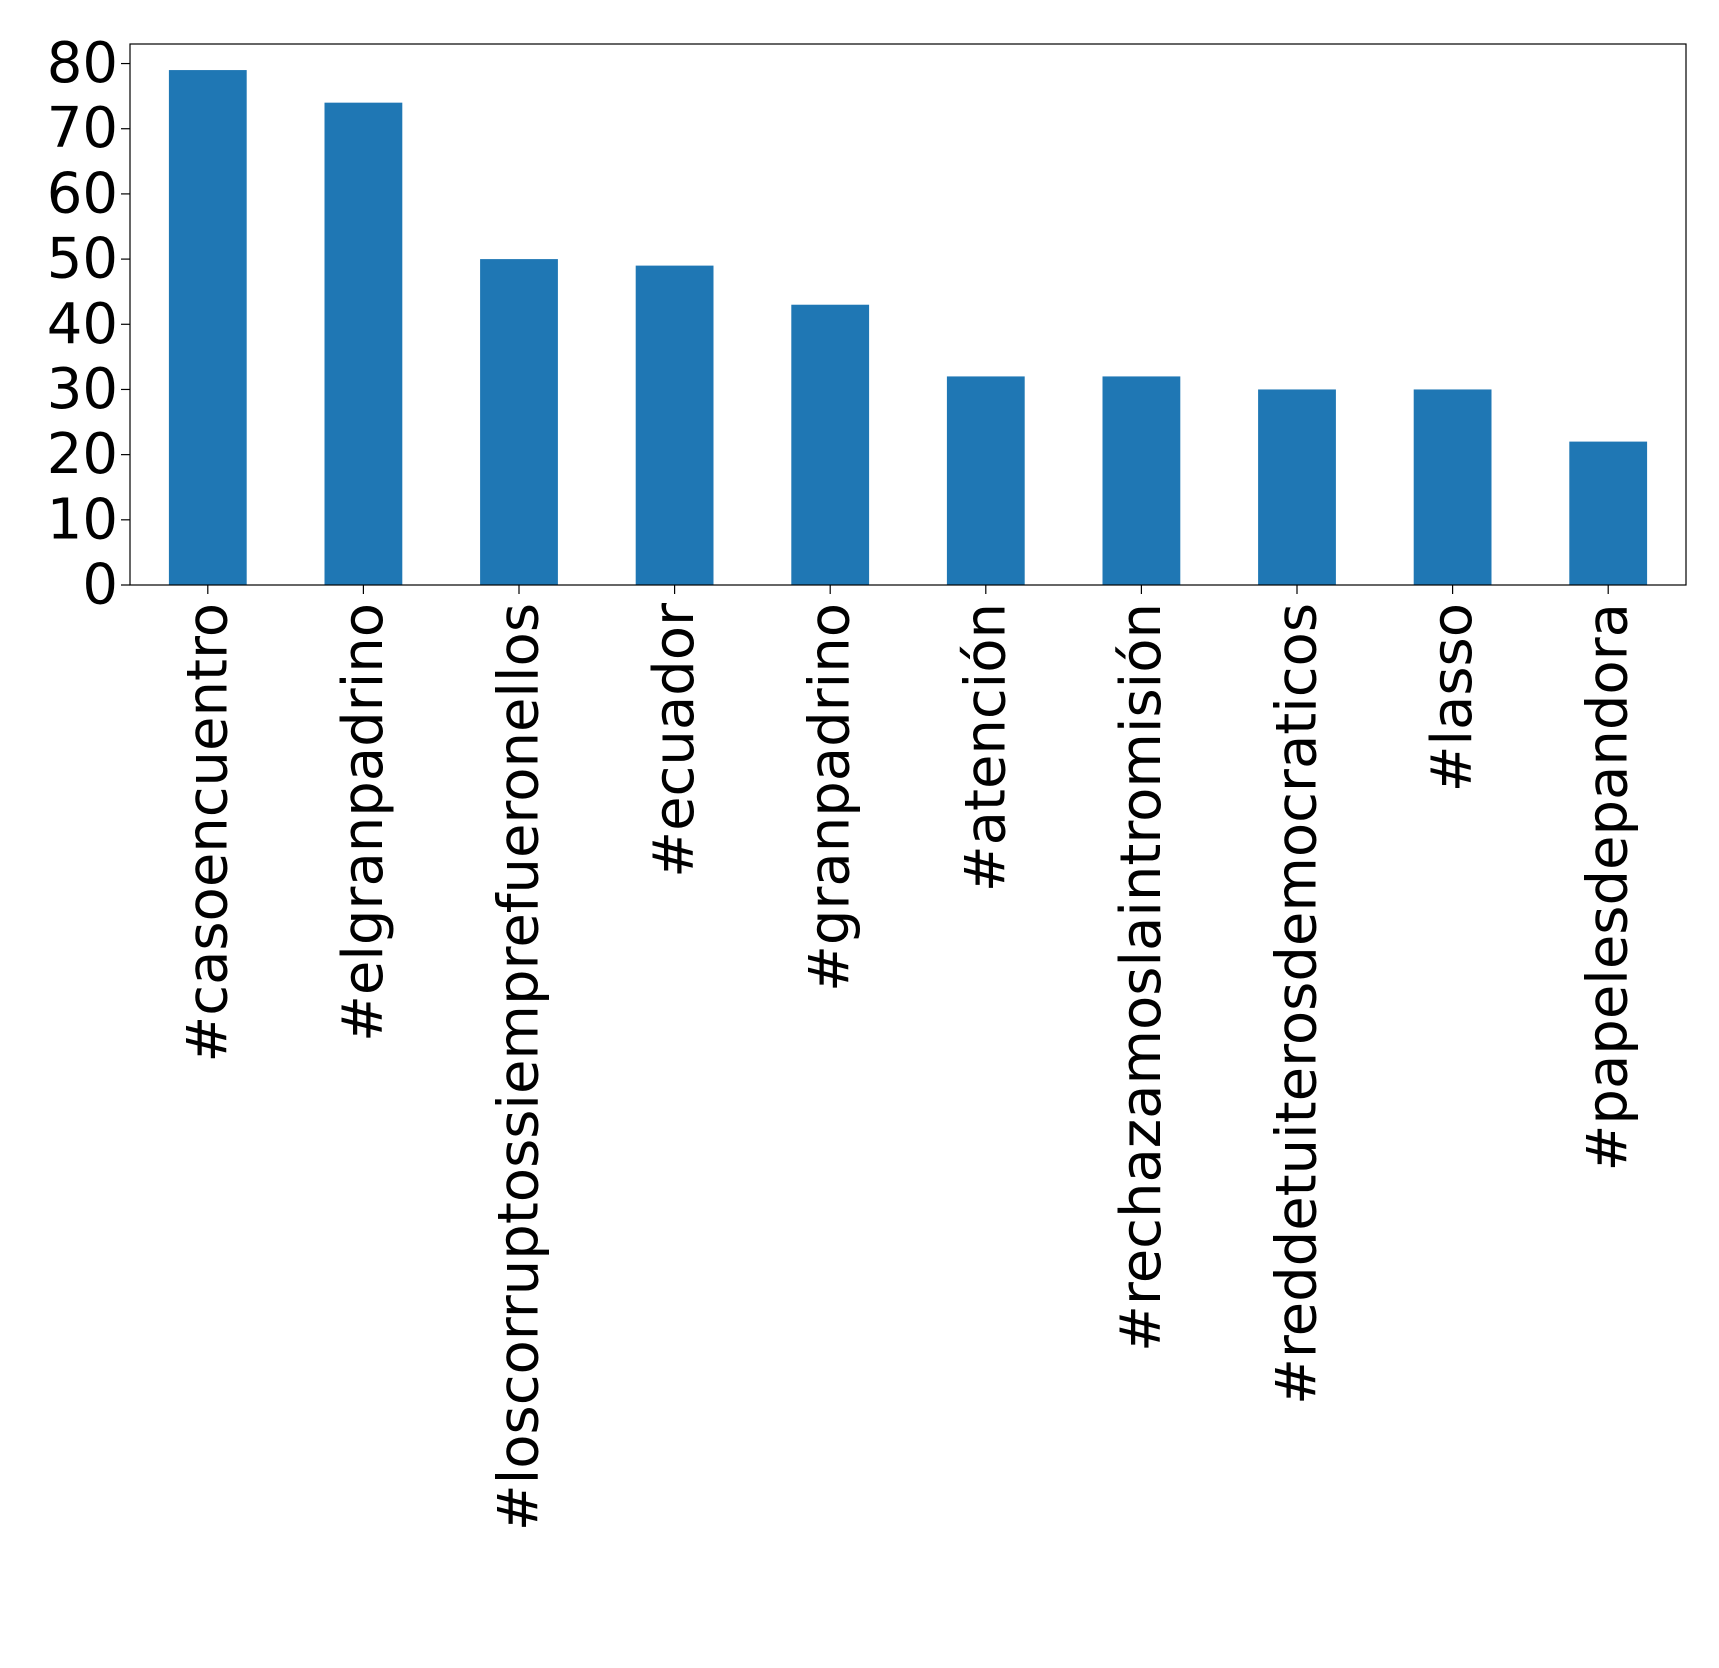 This screenshot has height=1668, width=1719. I want to click on bar-casoencuentro, so click(207, 328).